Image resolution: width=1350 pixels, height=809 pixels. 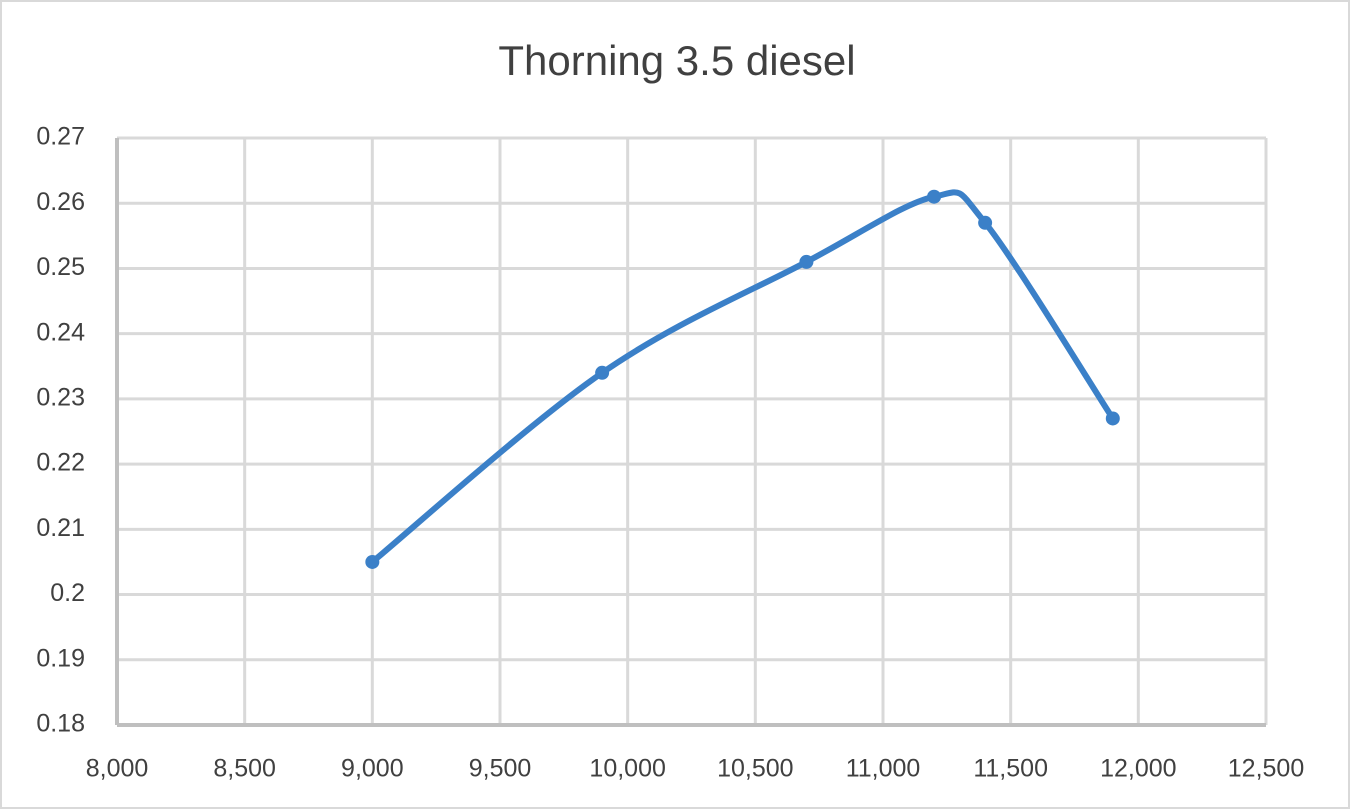 What do you see at coordinates (627, 769) in the screenshot?
I see `x-tick-label: 10,000` at bounding box center [627, 769].